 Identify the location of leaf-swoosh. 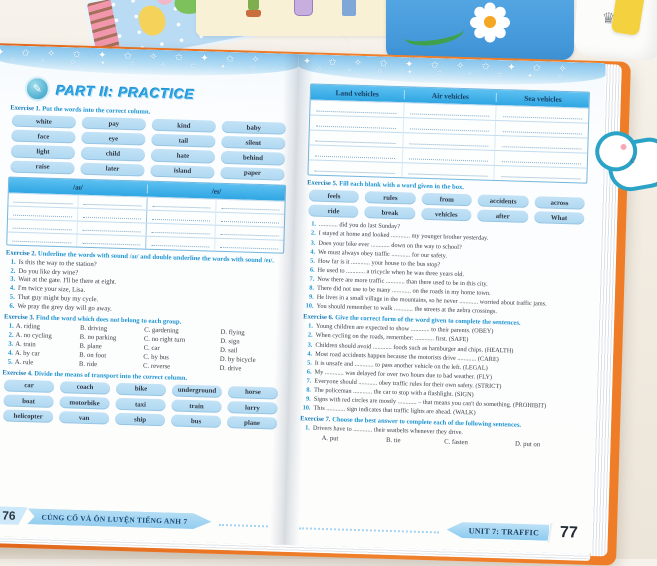
(434, 33).